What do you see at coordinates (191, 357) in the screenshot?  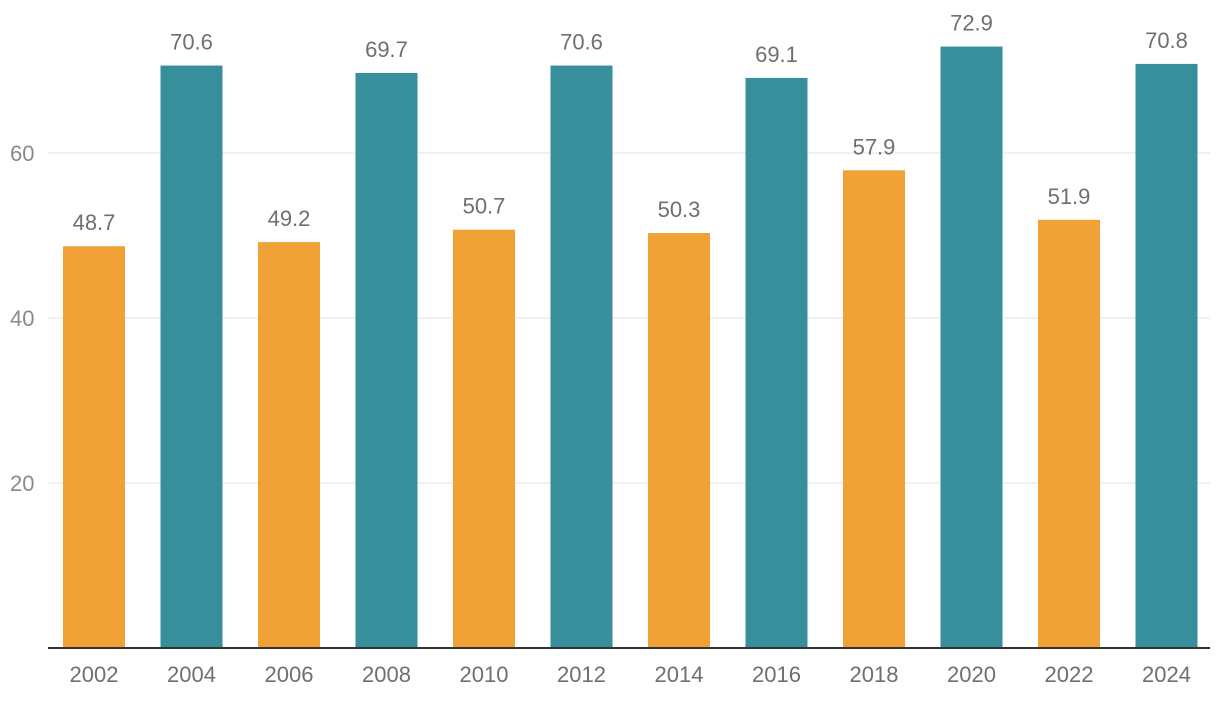 I see `bar-2004` at bounding box center [191, 357].